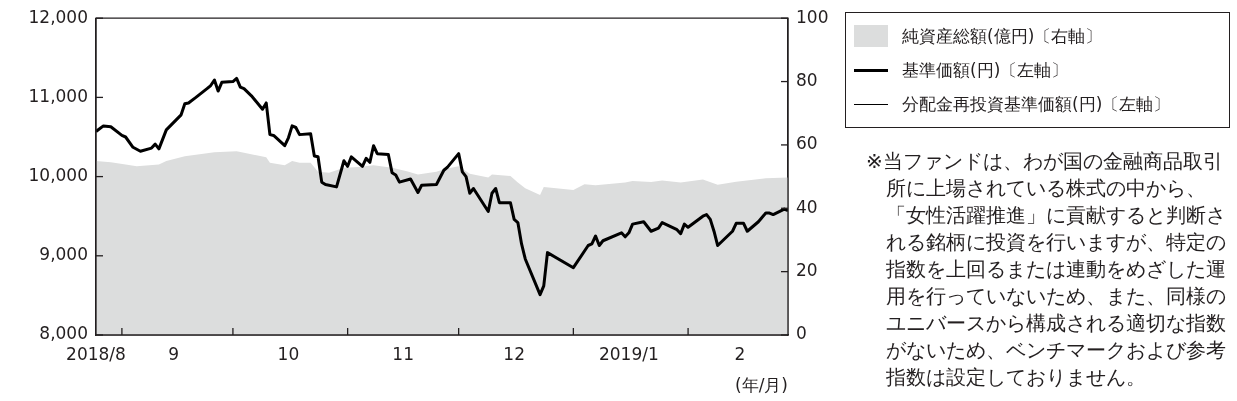  What do you see at coordinates (58, 95) in the screenshot?
I see `y-tick-label: 11,000` at bounding box center [58, 95].